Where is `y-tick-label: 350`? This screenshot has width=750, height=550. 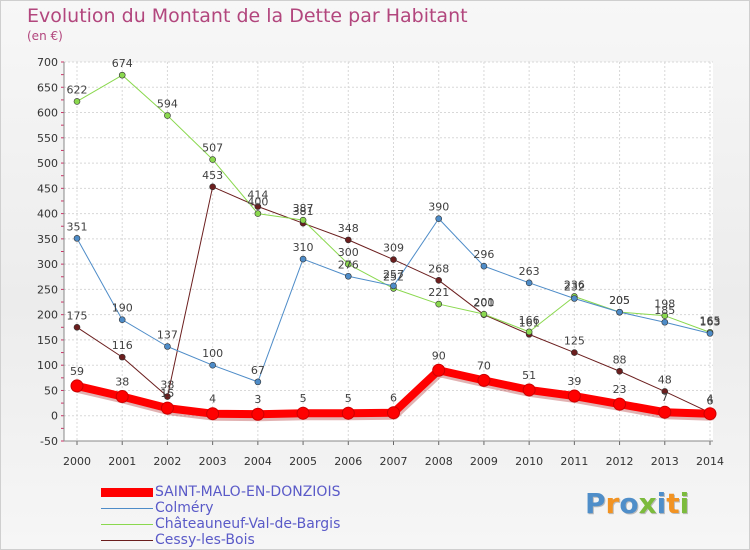 y-tick-label: 350 is located at coordinates (47, 239).